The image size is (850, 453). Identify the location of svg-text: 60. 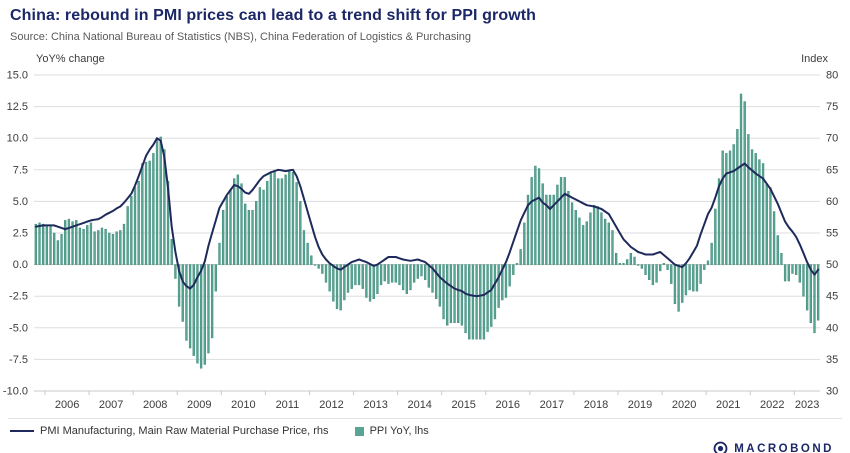
(832, 202).